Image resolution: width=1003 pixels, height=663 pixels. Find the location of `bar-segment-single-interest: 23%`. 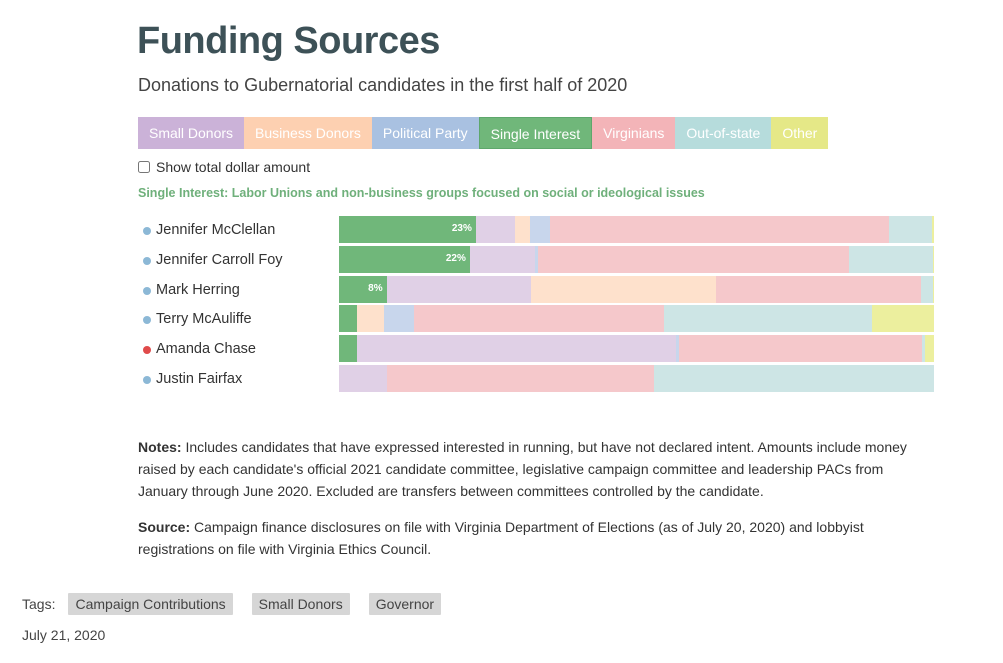

bar-segment-single-interest: 23% is located at coordinates (407, 229).